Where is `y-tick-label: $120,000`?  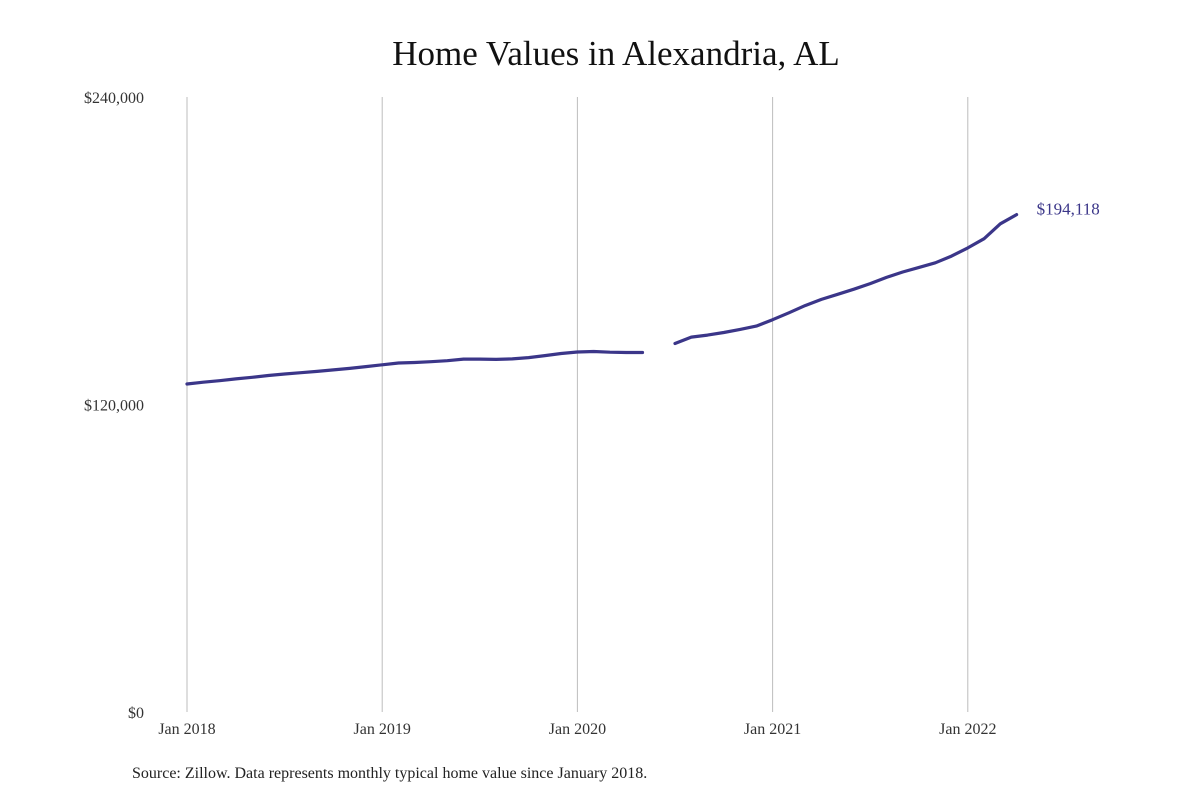
y-tick-label: $120,000 is located at coordinates (114, 406).